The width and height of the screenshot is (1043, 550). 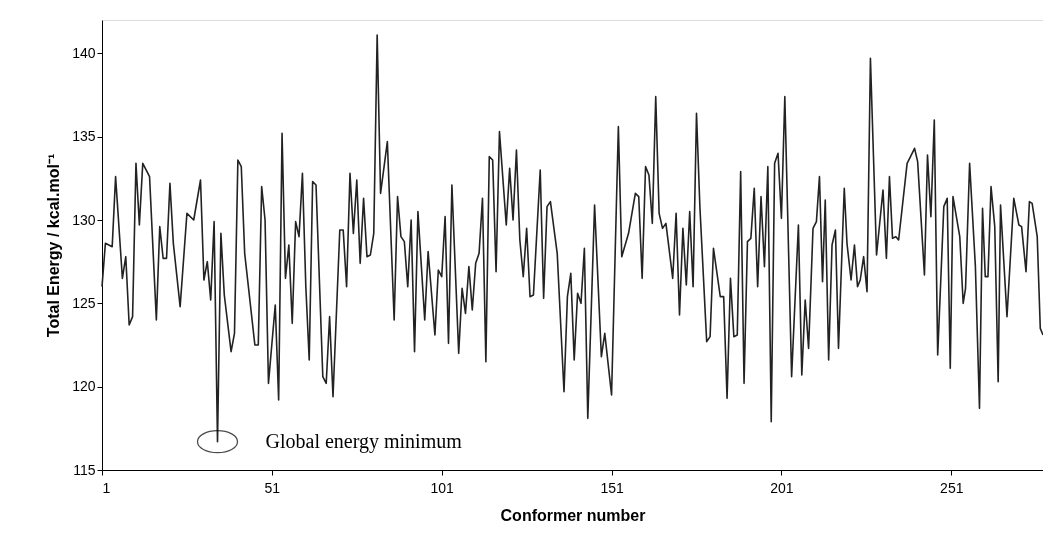 What do you see at coordinates (84, 386) in the screenshot?
I see `y-tick-label: 120` at bounding box center [84, 386].